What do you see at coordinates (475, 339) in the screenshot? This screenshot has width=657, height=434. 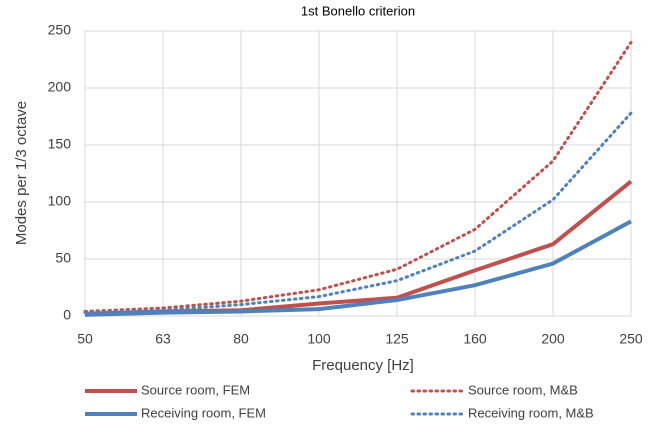 I see `x-tick-label: 160` at bounding box center [475, 339].